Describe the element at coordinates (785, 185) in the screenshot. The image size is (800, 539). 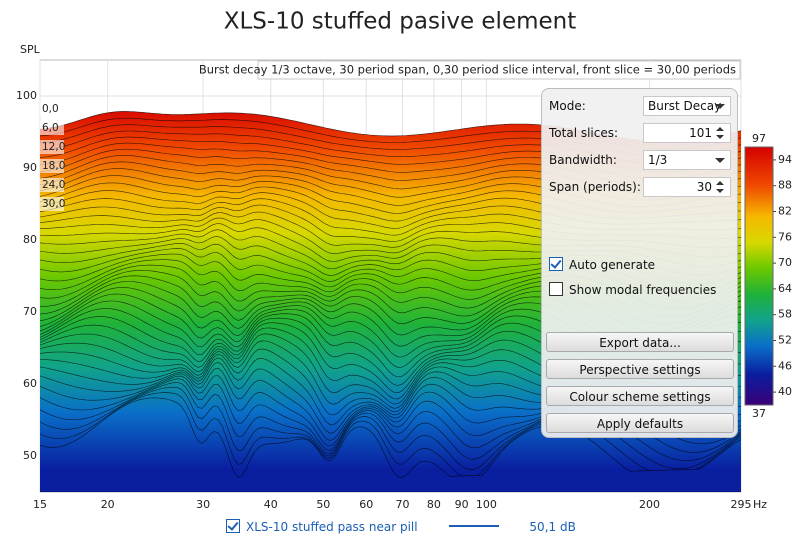
I see `colour-scale-label: 88` at that location.